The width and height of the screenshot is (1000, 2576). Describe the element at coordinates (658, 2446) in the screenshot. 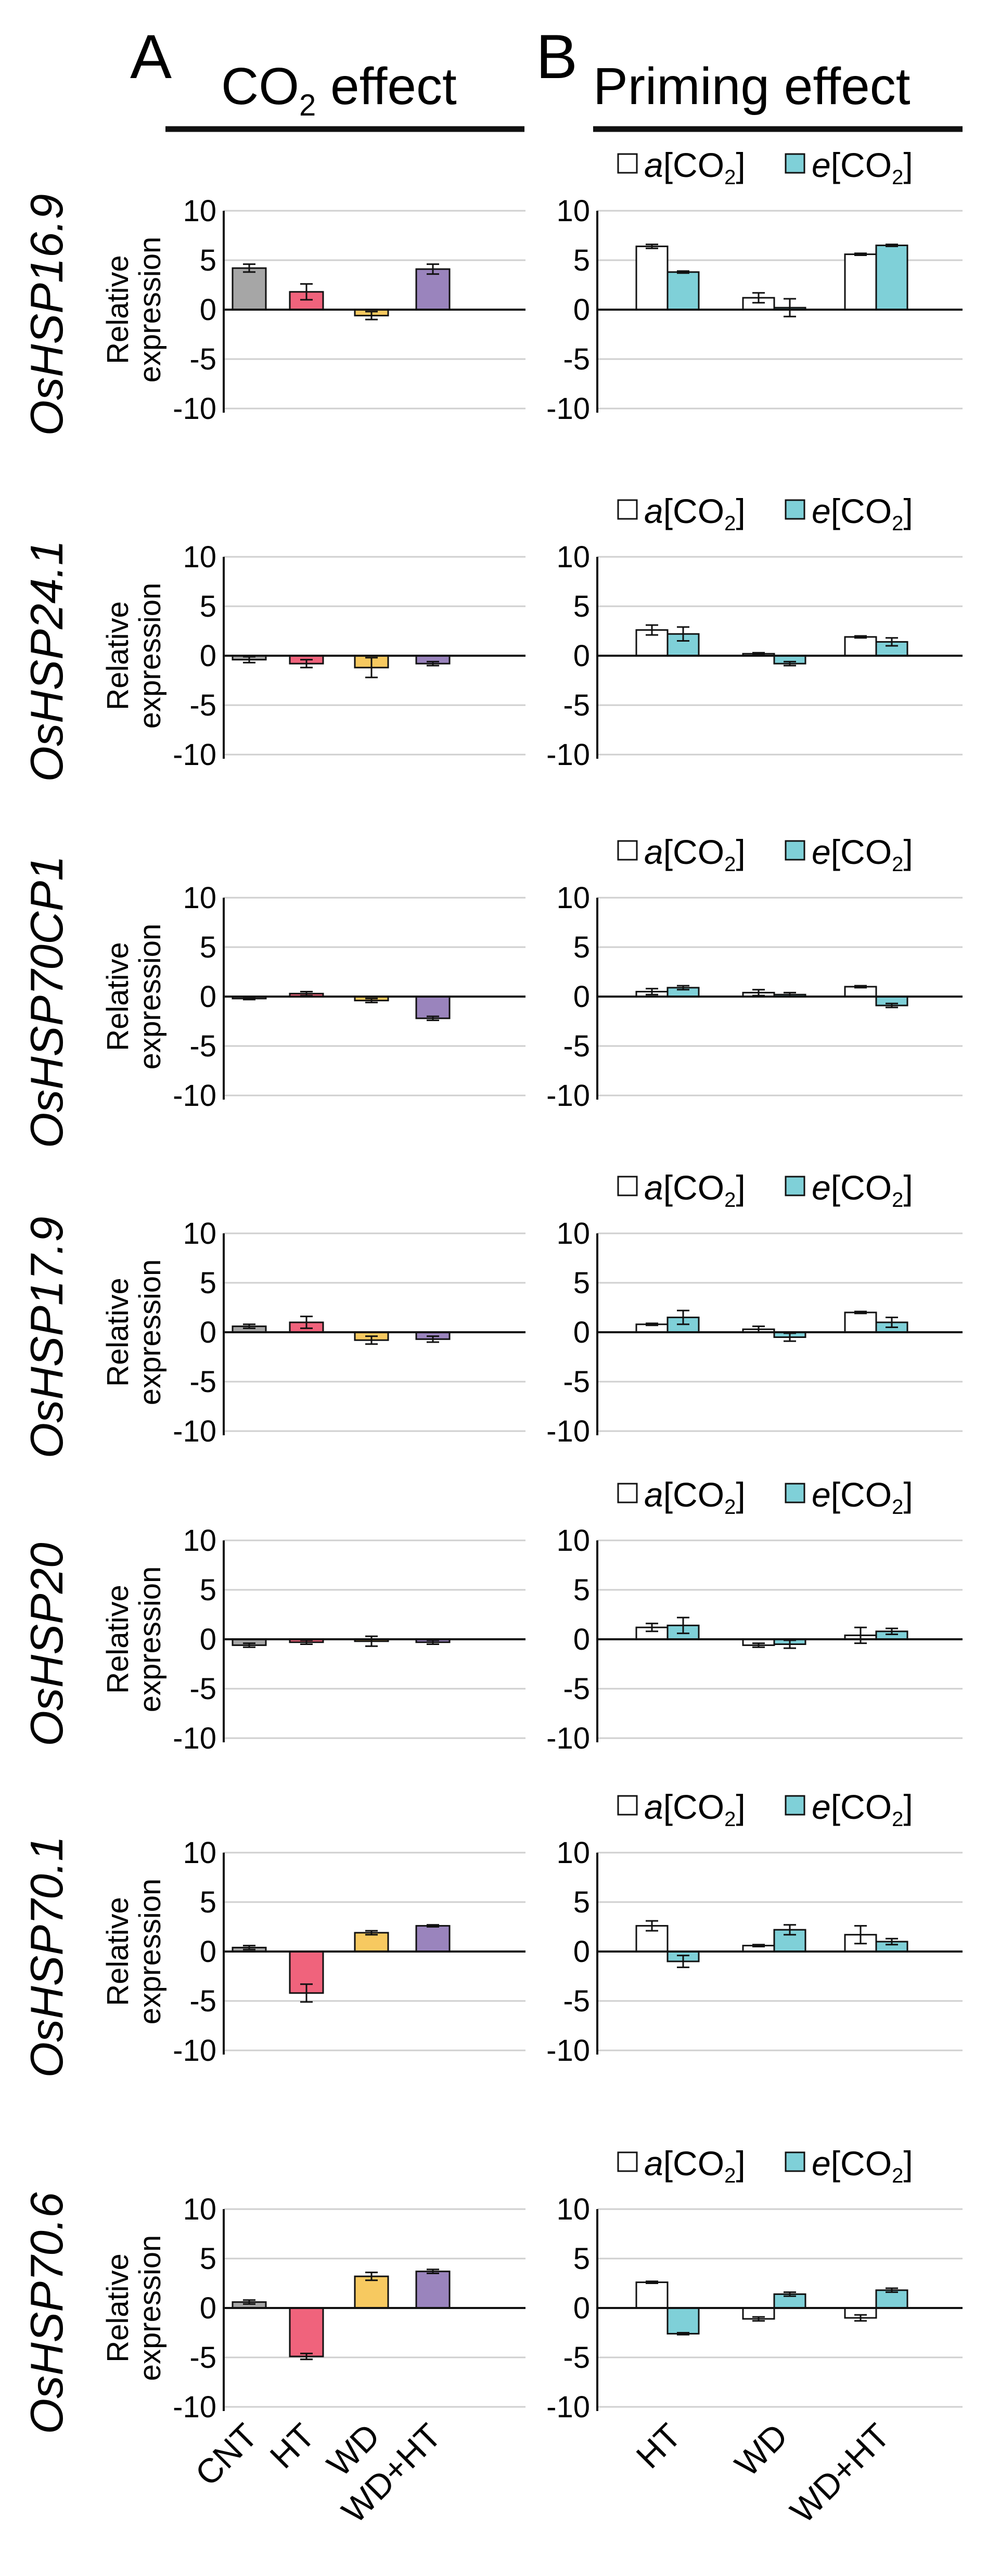

I see `priming-category-label-ht: HT` at that location.